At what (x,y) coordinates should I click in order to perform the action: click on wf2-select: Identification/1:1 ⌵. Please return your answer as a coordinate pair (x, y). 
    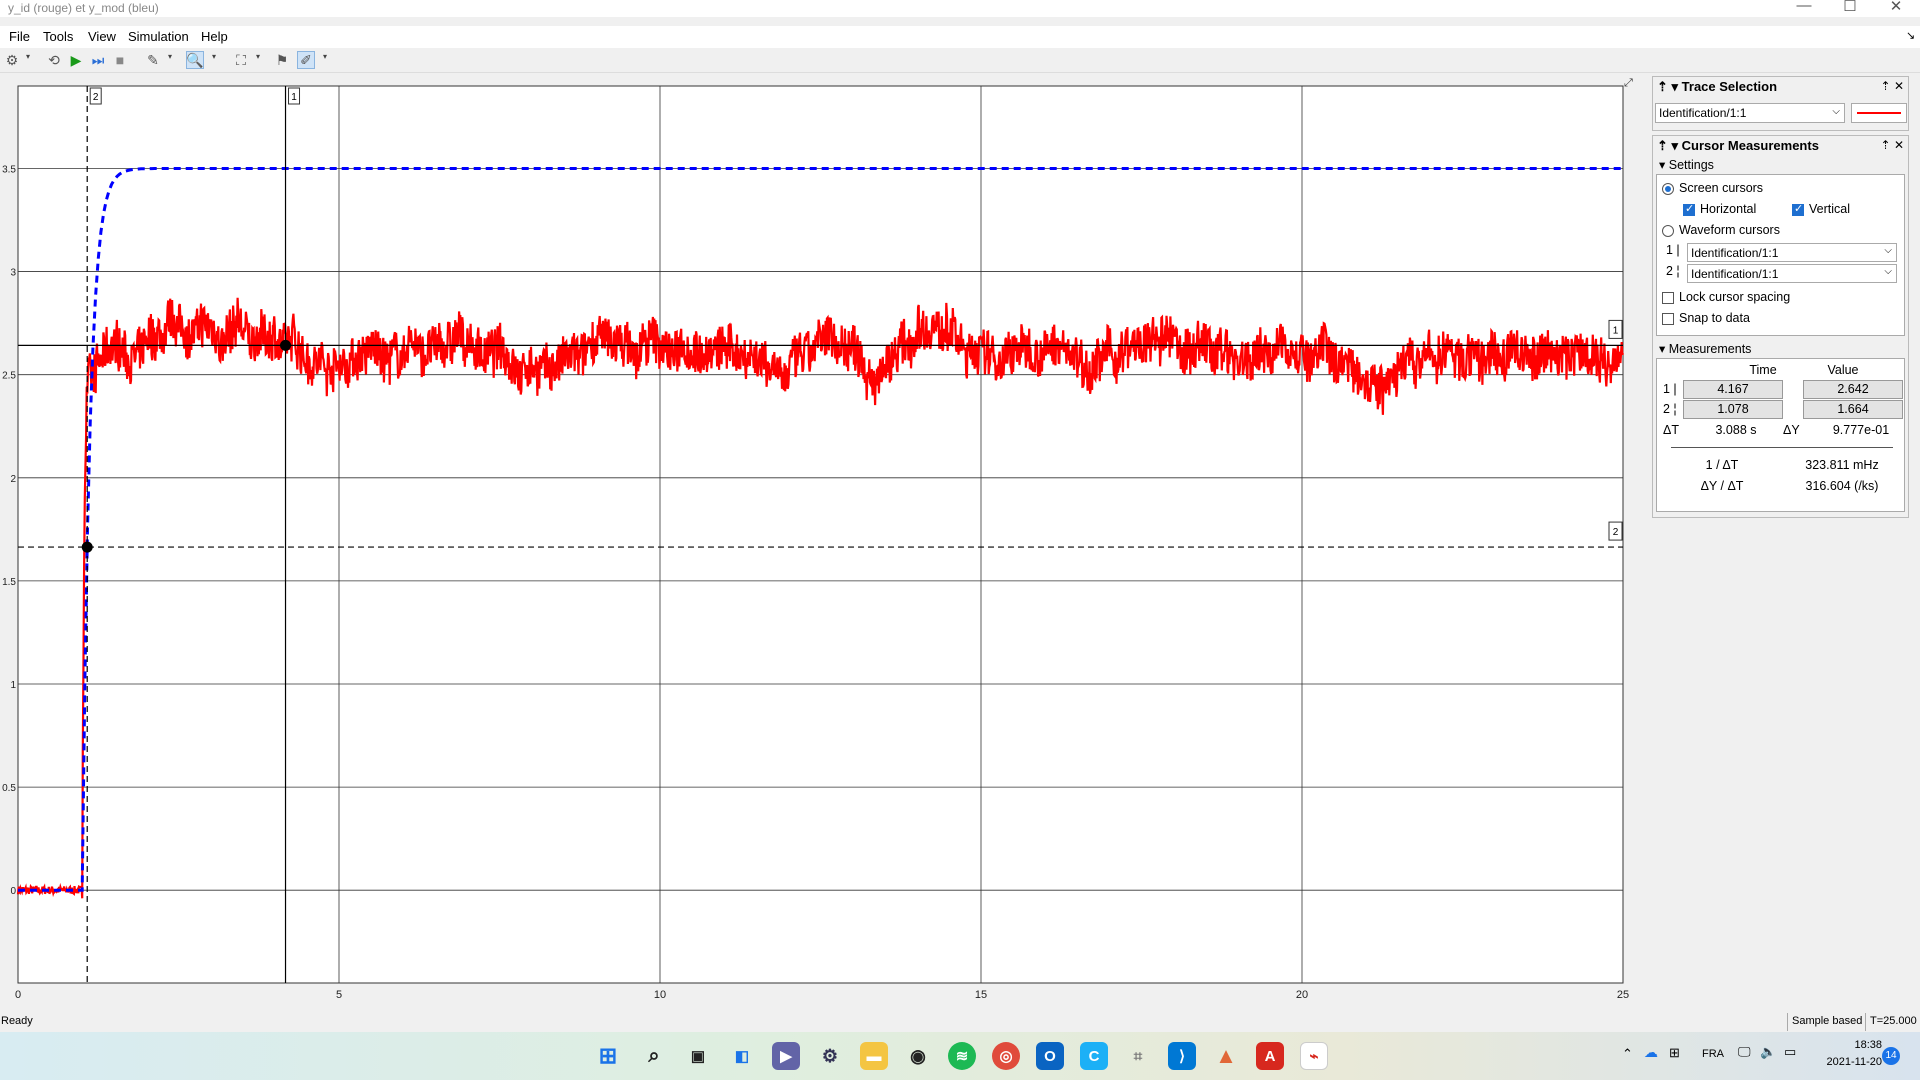
    Looking at the image, I should click on (1792, 273).